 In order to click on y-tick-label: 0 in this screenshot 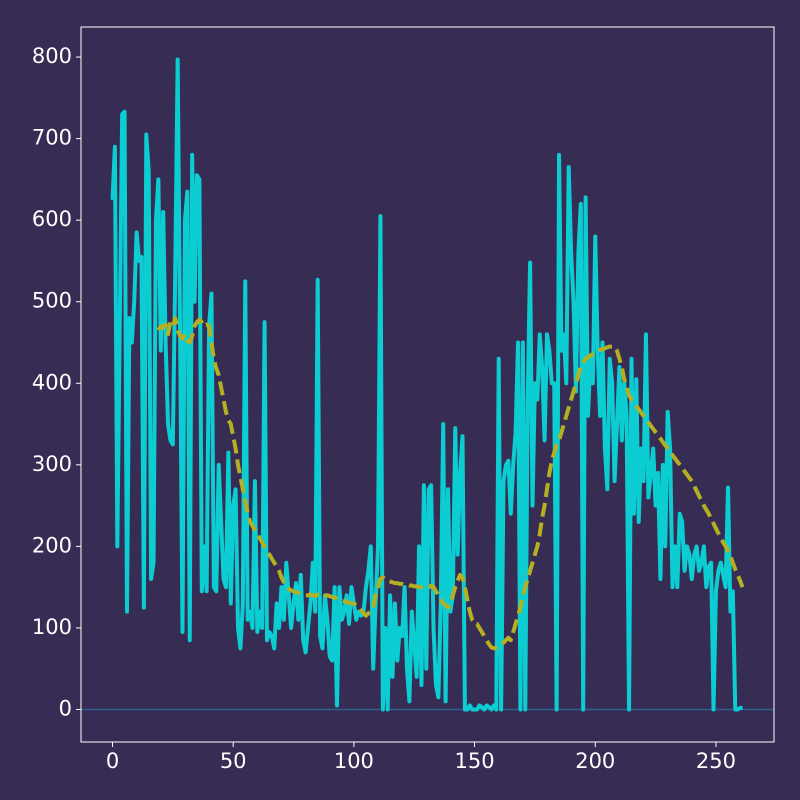, I will do `click(65, 709)`.